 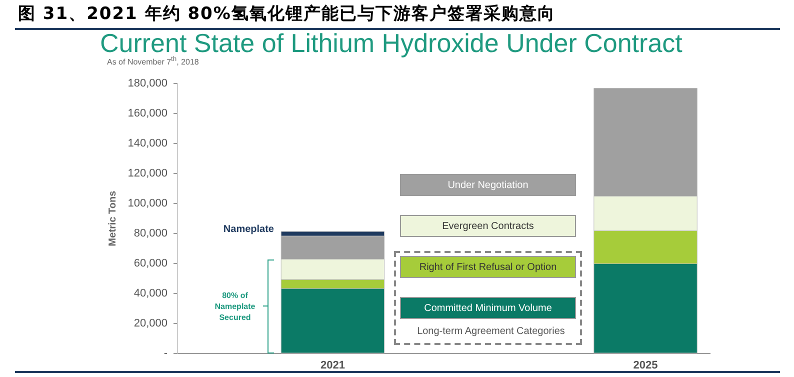 I want to click on text: Under Negotiation, so click(x=488, y=185).